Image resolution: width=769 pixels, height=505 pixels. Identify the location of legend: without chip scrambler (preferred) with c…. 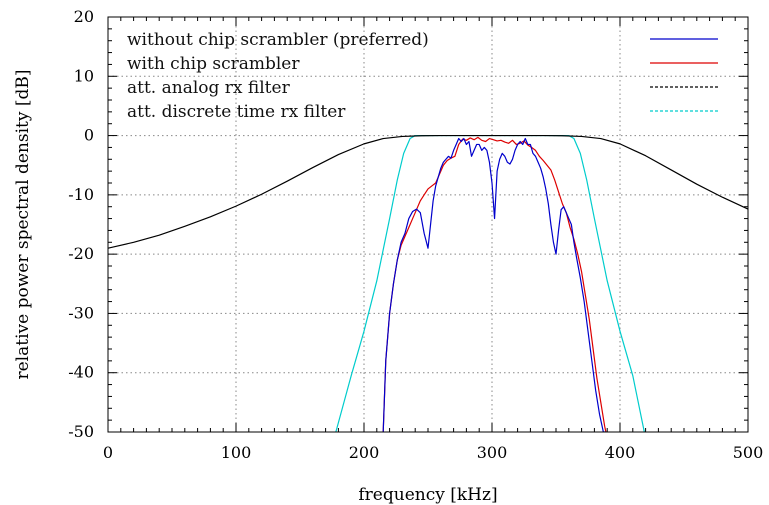
(422, 76).